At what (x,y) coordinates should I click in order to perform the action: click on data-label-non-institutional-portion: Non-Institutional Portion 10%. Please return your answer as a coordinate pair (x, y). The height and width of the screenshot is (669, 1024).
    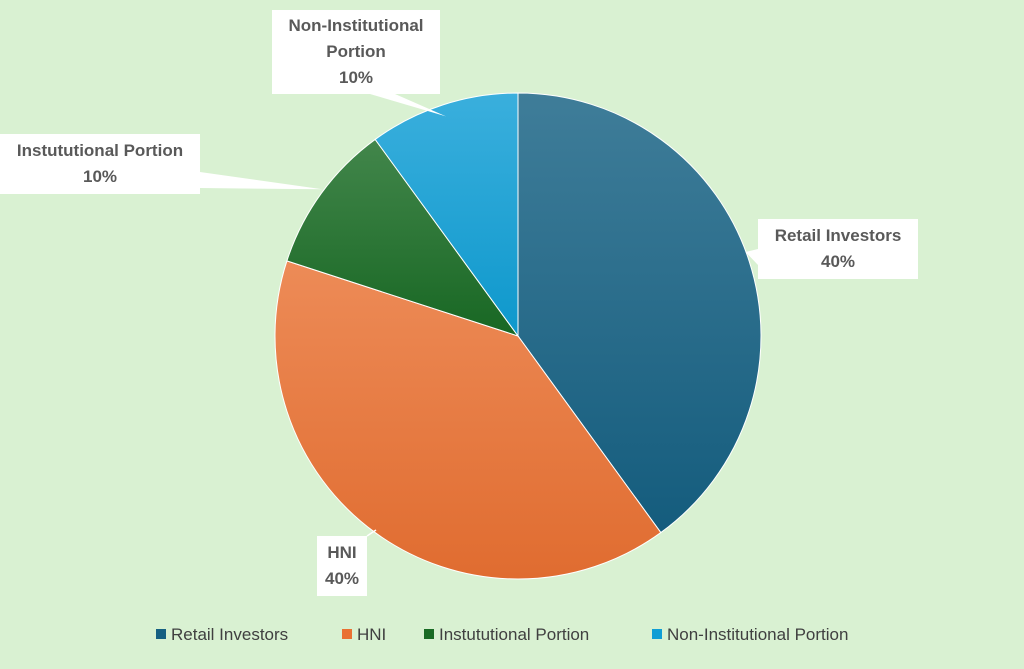
    Looking at the image, I should click on (356, 52).